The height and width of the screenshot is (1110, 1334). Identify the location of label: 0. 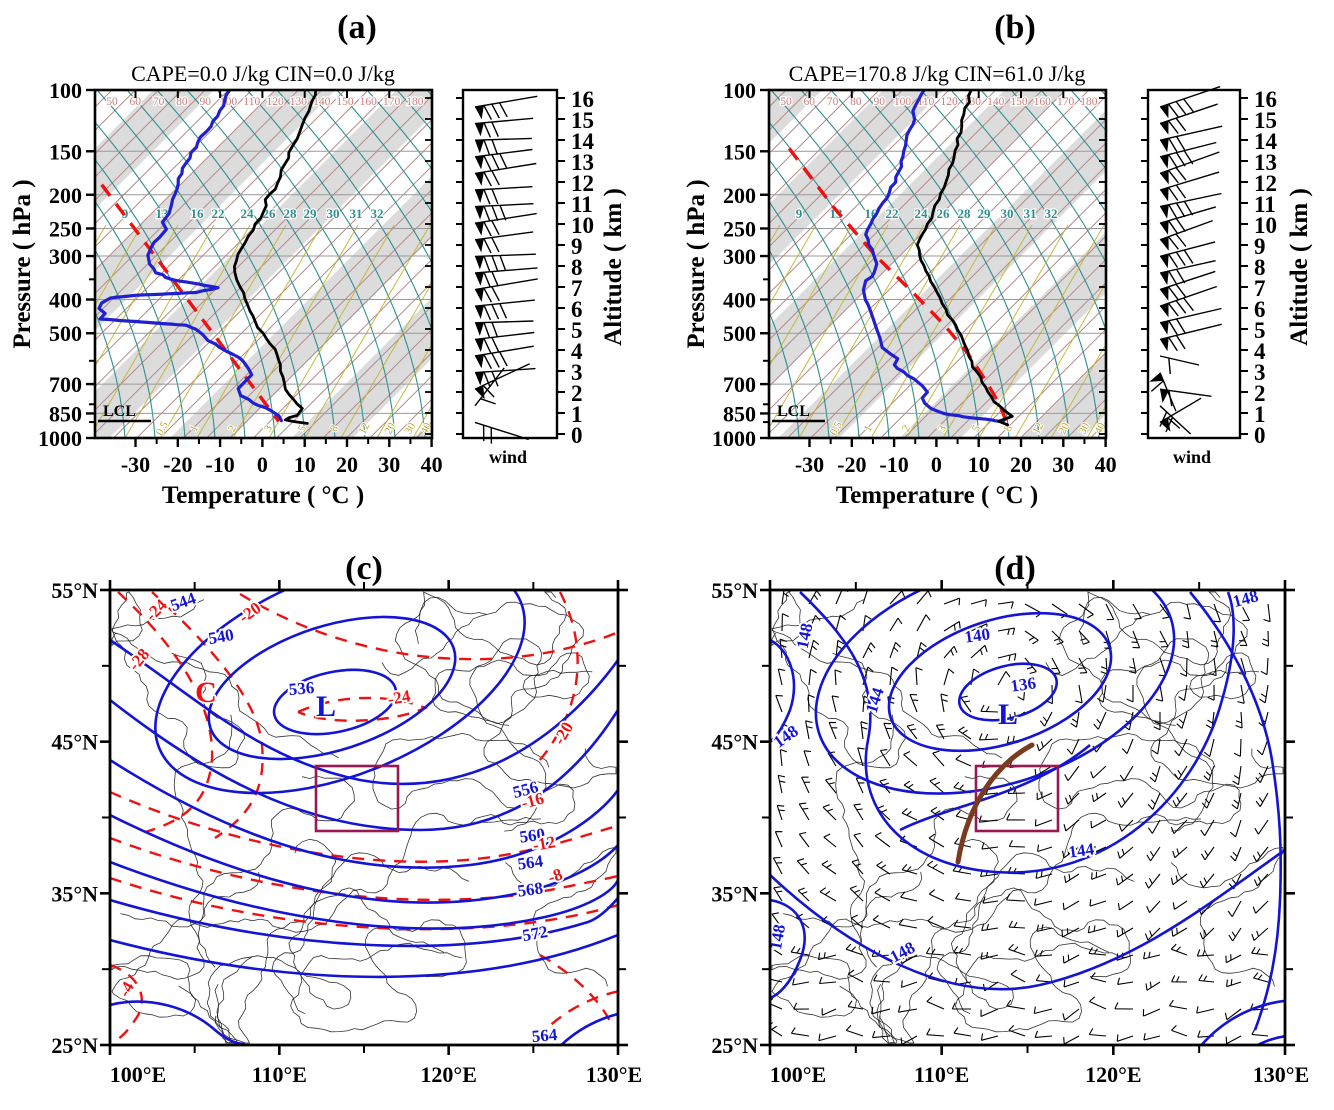
(1260, 435).